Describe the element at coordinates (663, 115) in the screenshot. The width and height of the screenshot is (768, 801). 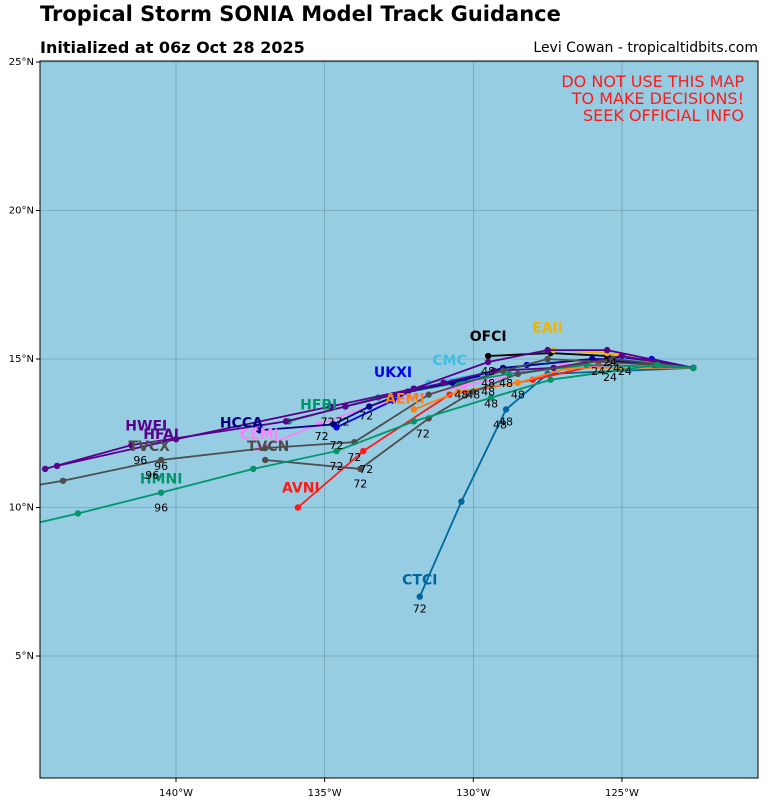
I see `warning-line: SEEK OFFICIAL INFO` at that location.